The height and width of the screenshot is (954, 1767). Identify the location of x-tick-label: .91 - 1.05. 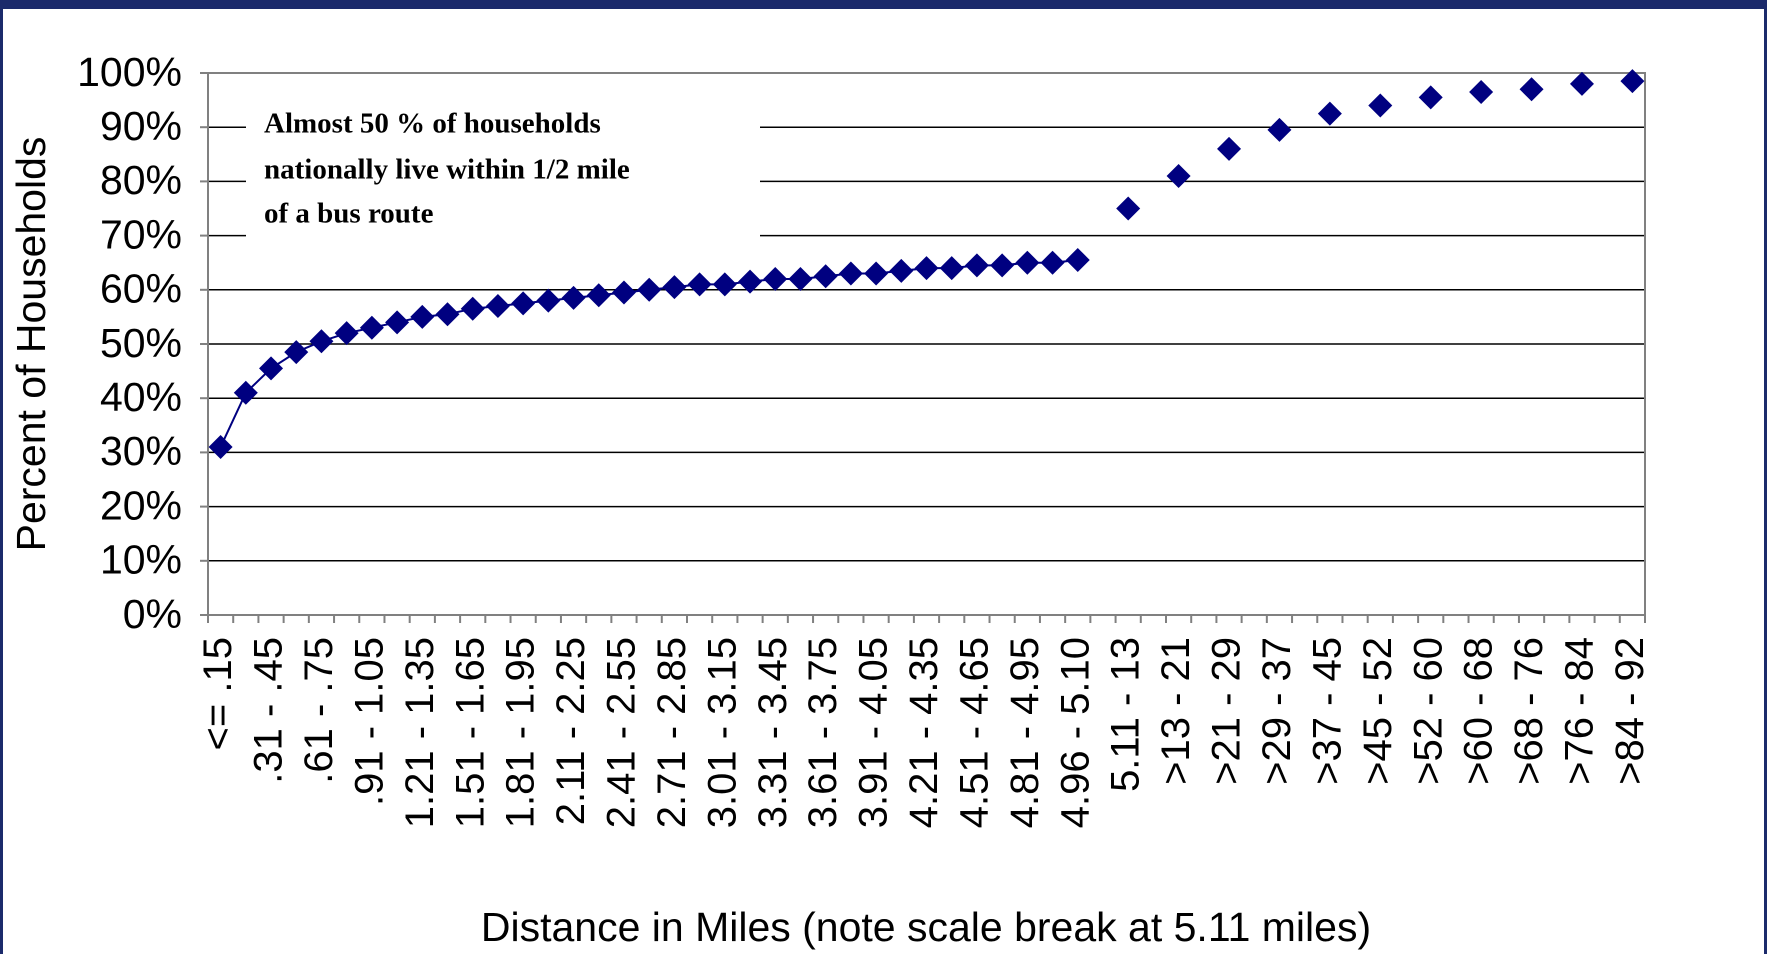
(369, 721).